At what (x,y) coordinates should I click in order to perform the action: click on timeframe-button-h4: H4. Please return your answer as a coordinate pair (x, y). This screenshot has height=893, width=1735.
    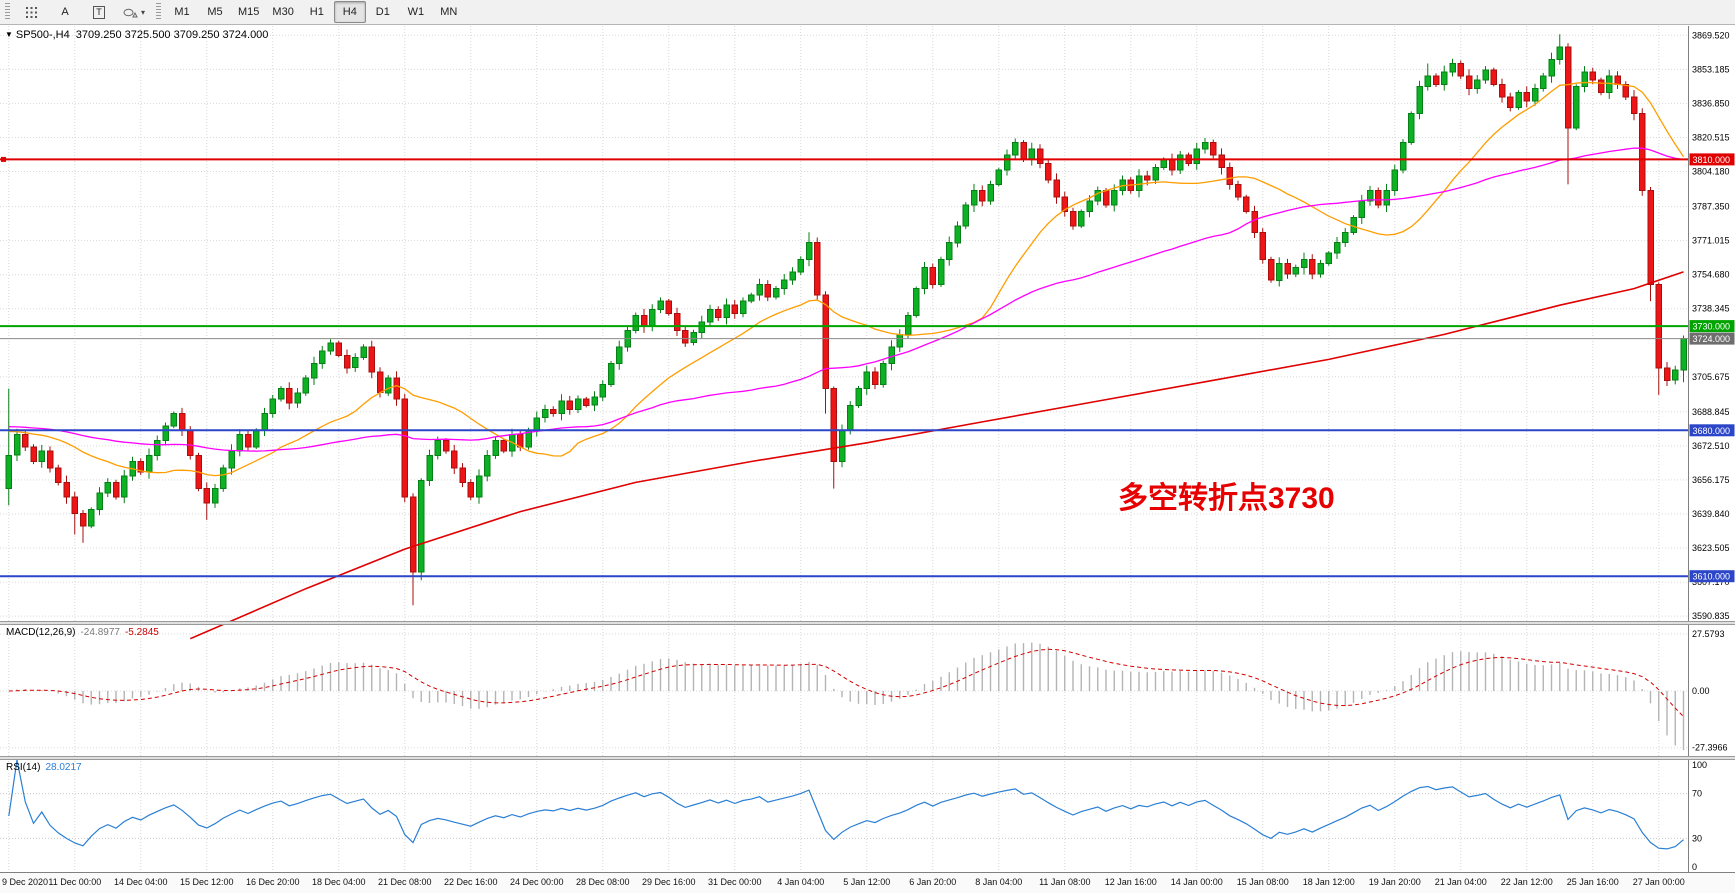
    Looking at the image, I should click on (349, 12).